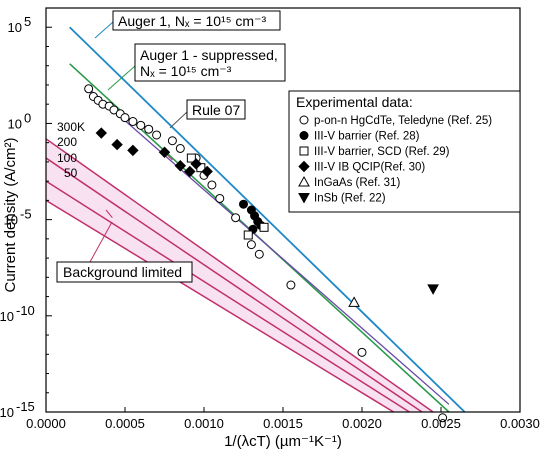  I want to click on legend-entry-label: p-on-n HgCdTe, Teledyne (Ref. 25), so click(403, 121).